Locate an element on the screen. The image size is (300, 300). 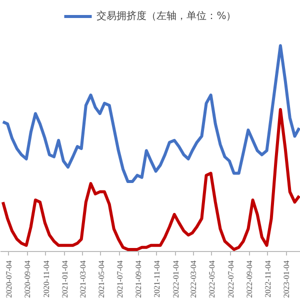
x-tick-label: 2022-09-04 is located at coordinates (249, 279).